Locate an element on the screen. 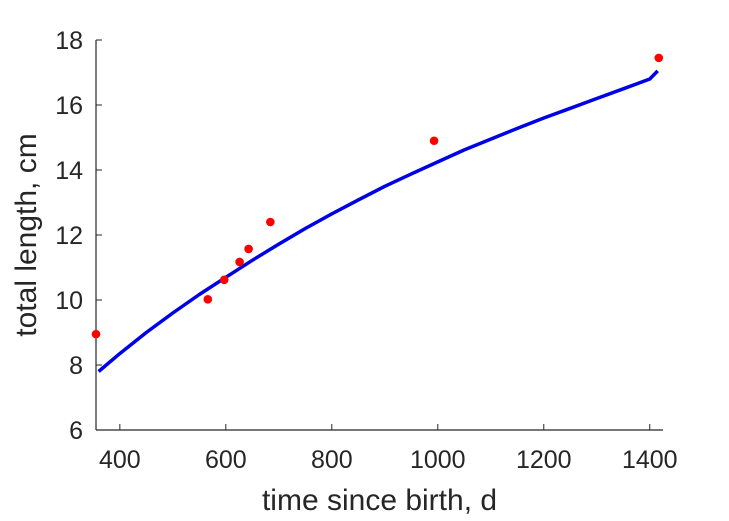 This screenshot has height=521, width=729. x-tick-label: 1200 is located at coordinates (544, 460).